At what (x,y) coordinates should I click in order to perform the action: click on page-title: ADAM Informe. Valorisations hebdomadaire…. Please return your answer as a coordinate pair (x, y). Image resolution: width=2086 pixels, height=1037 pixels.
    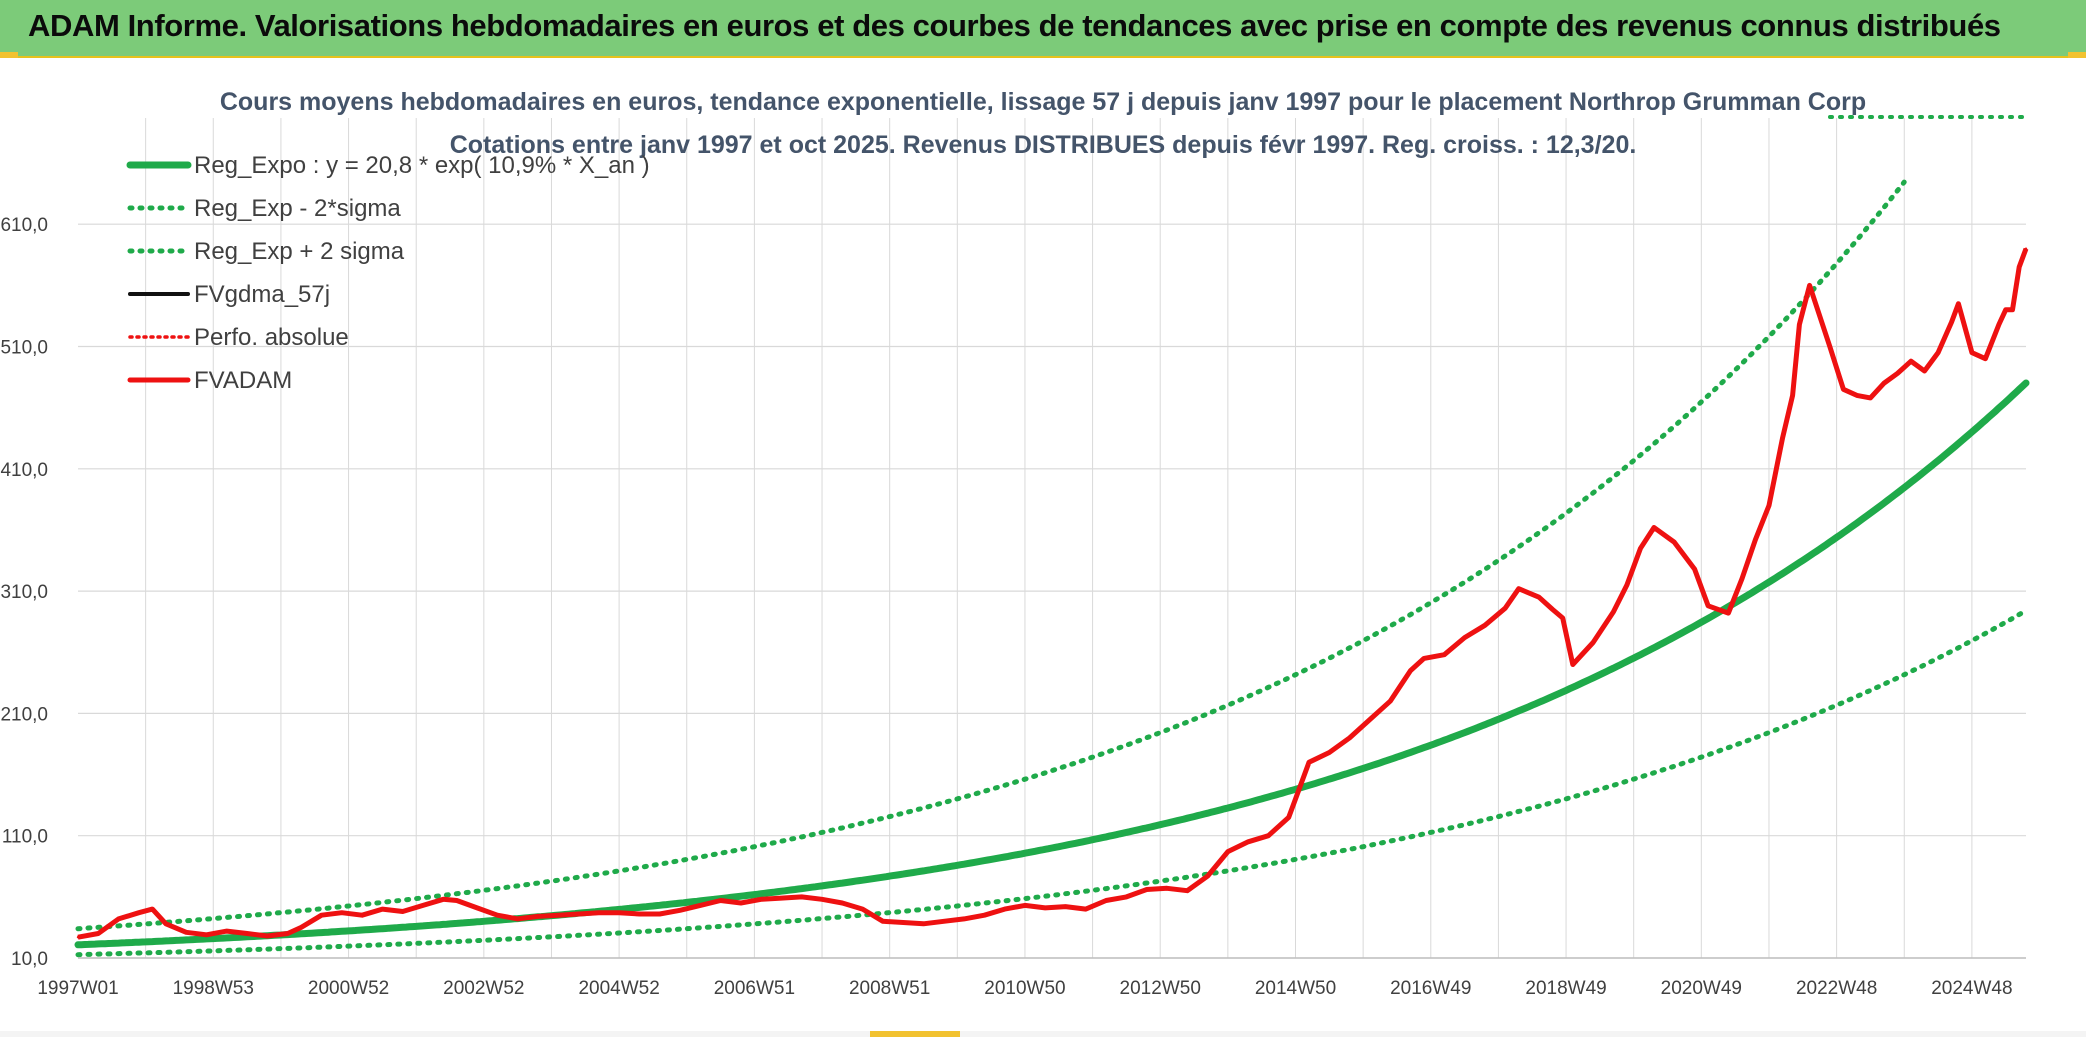
    Looking at the image, I should click on (1014, 25).